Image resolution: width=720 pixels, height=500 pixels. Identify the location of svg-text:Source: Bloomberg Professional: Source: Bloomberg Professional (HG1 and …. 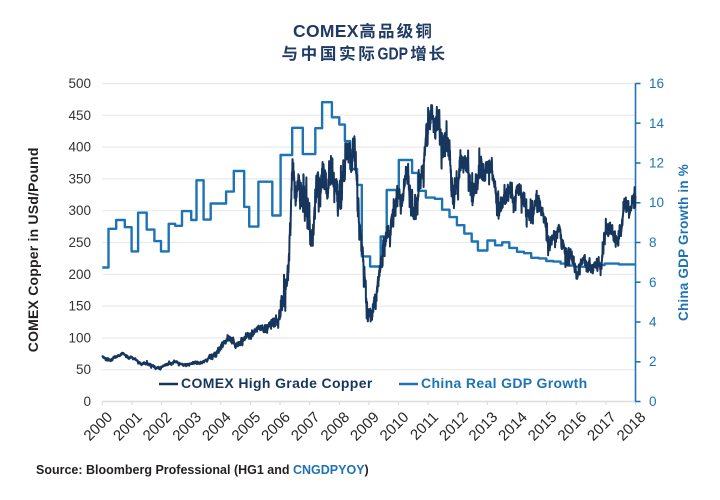
(202, 470).